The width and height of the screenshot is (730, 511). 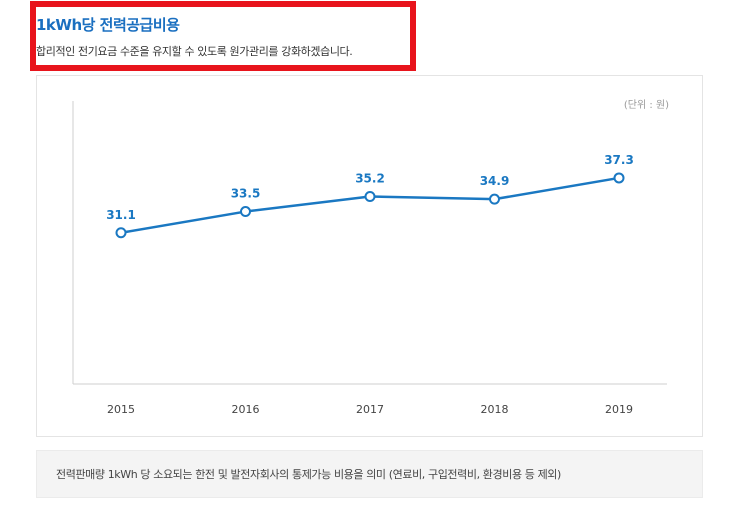 What do you see at coordinates (246, 194) in the screenshot?
I see `data-label: 33.5` at bounding box center [246, 194].